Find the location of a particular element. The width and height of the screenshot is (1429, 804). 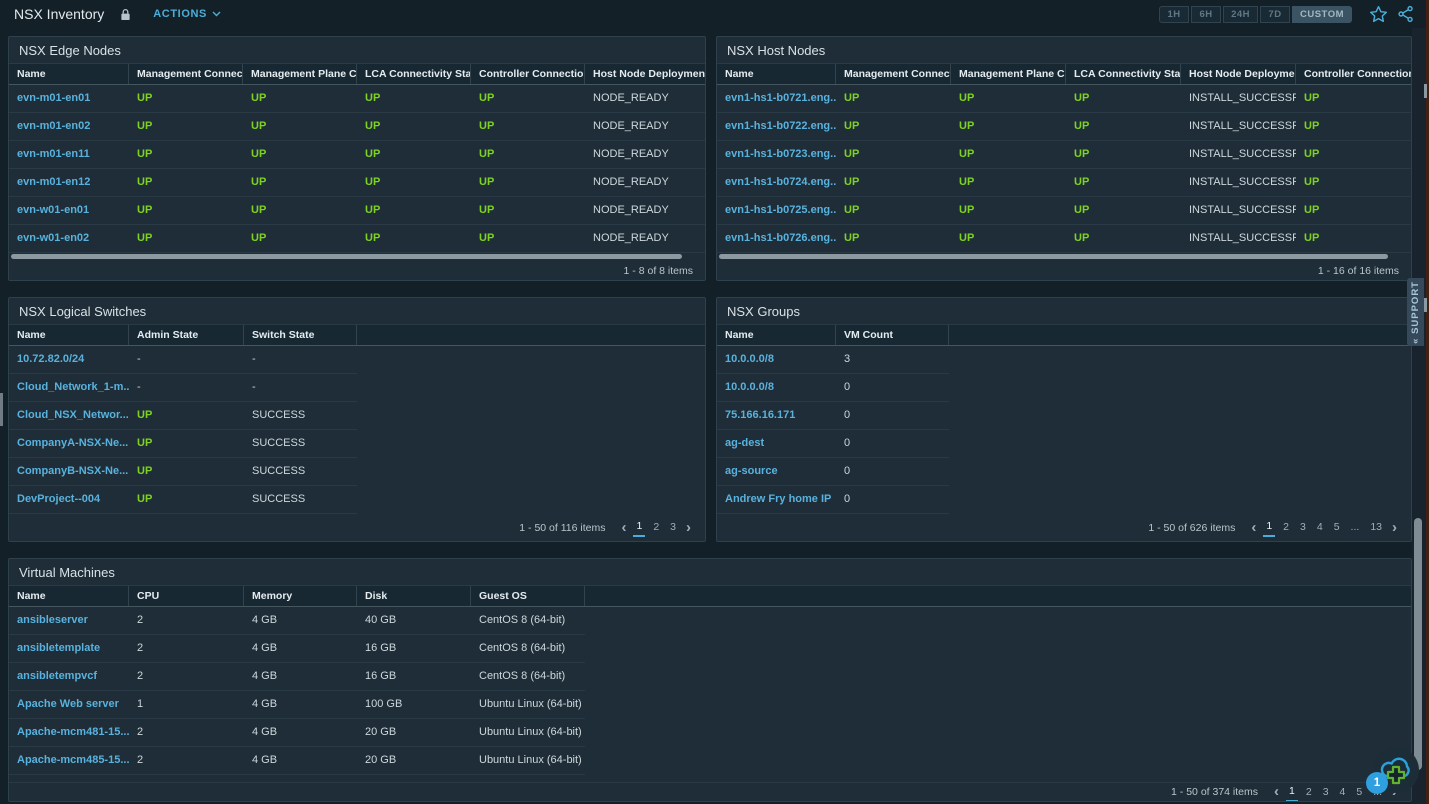

row-link: evn-m01-en12 is located at coordinates (54, 182).